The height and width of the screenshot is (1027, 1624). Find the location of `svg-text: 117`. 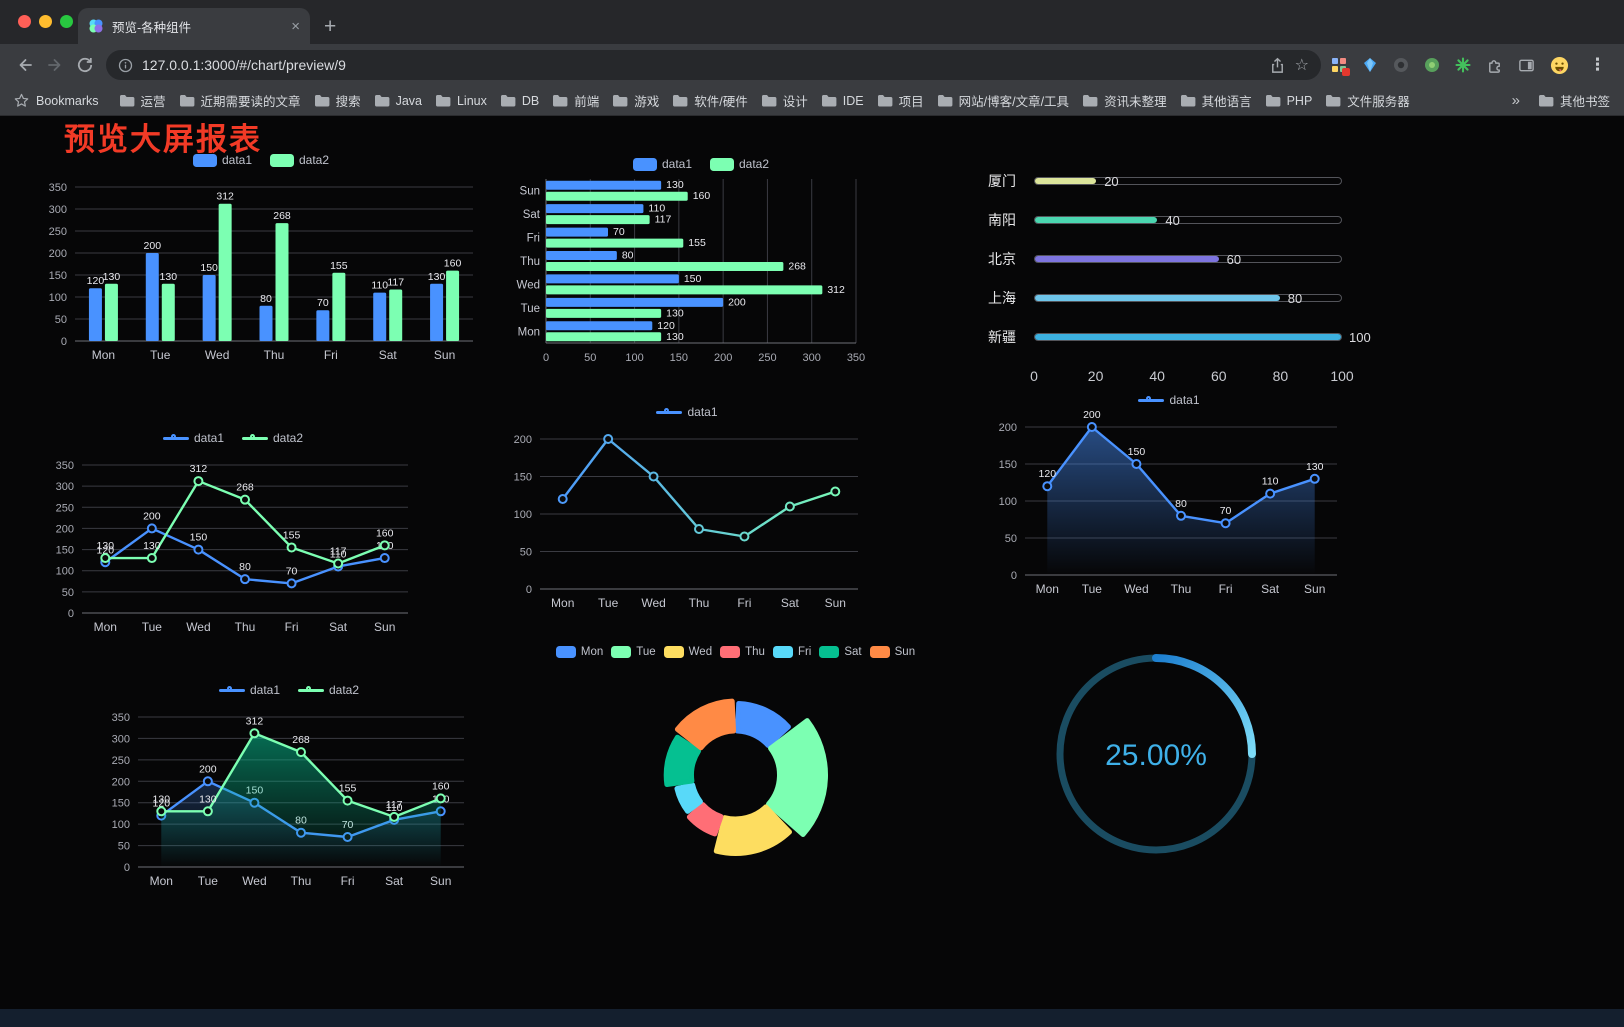

svg-text: 117 is located at coordinates (663, 220).